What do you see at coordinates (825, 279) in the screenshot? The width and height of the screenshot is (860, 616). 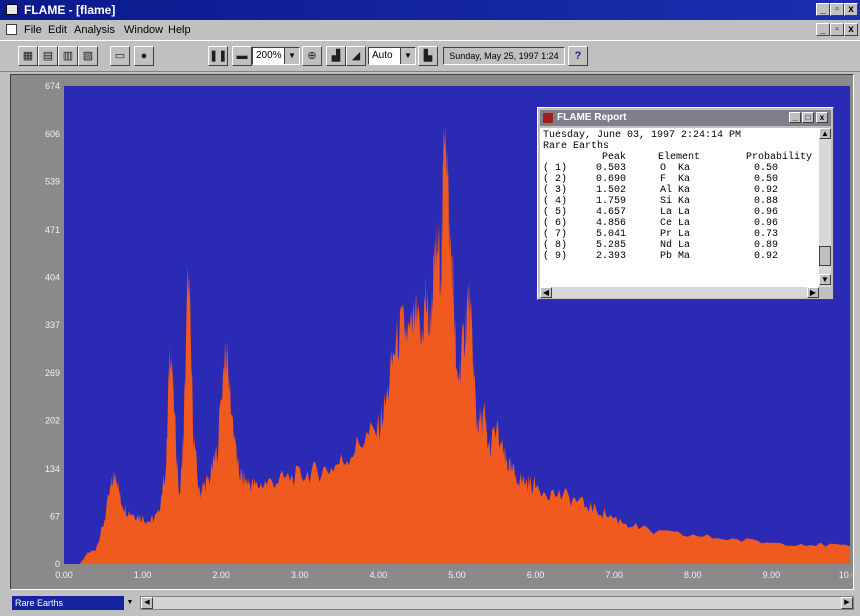 I see `scroll-down-icon: ▼` at bounding box center [825, 279].